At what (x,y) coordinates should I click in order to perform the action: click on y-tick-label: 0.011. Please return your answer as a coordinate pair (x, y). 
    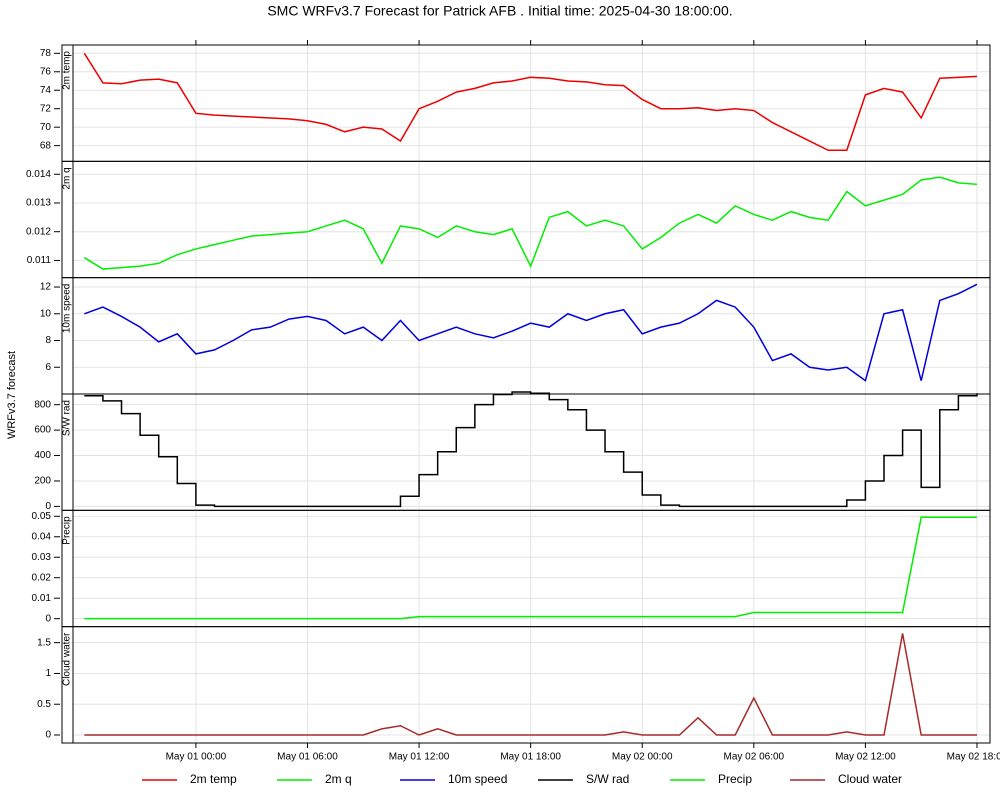
    Looking at the image, I should click on (39, 260).